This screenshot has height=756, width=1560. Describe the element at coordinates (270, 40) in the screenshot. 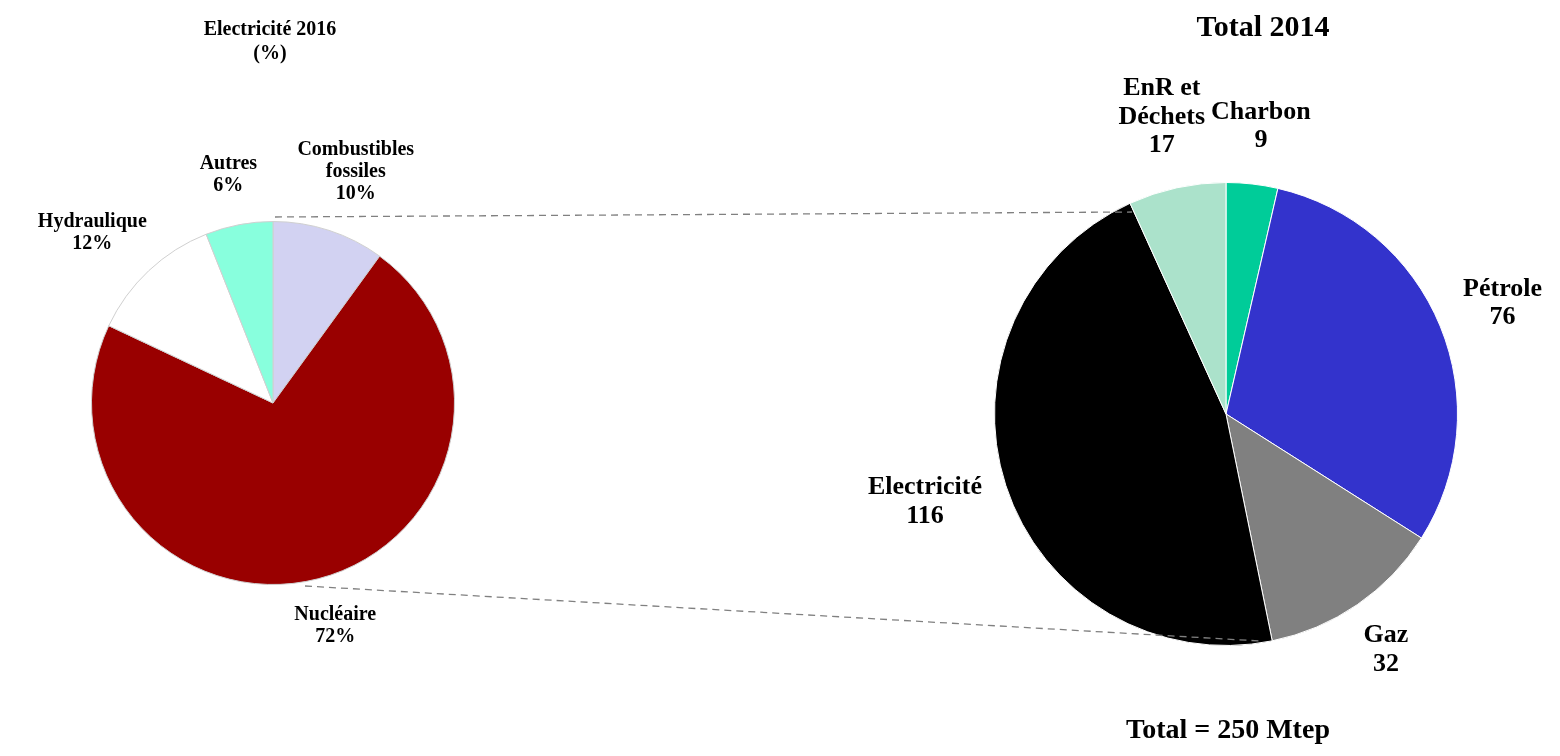

I see `chart-title: Electricité 2016 (%)` at that location.